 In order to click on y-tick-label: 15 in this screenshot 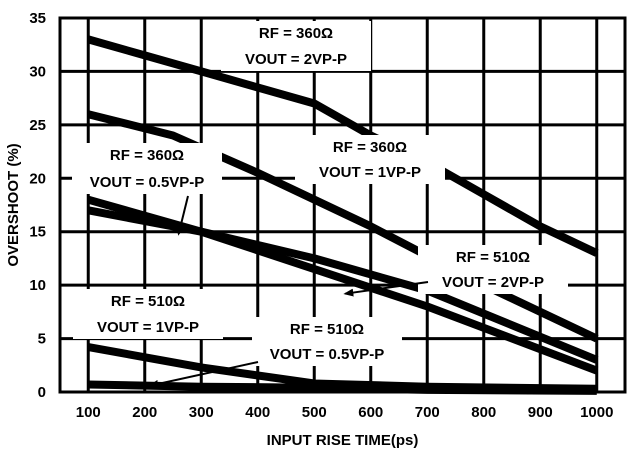, I will do `click(37, 232)`.